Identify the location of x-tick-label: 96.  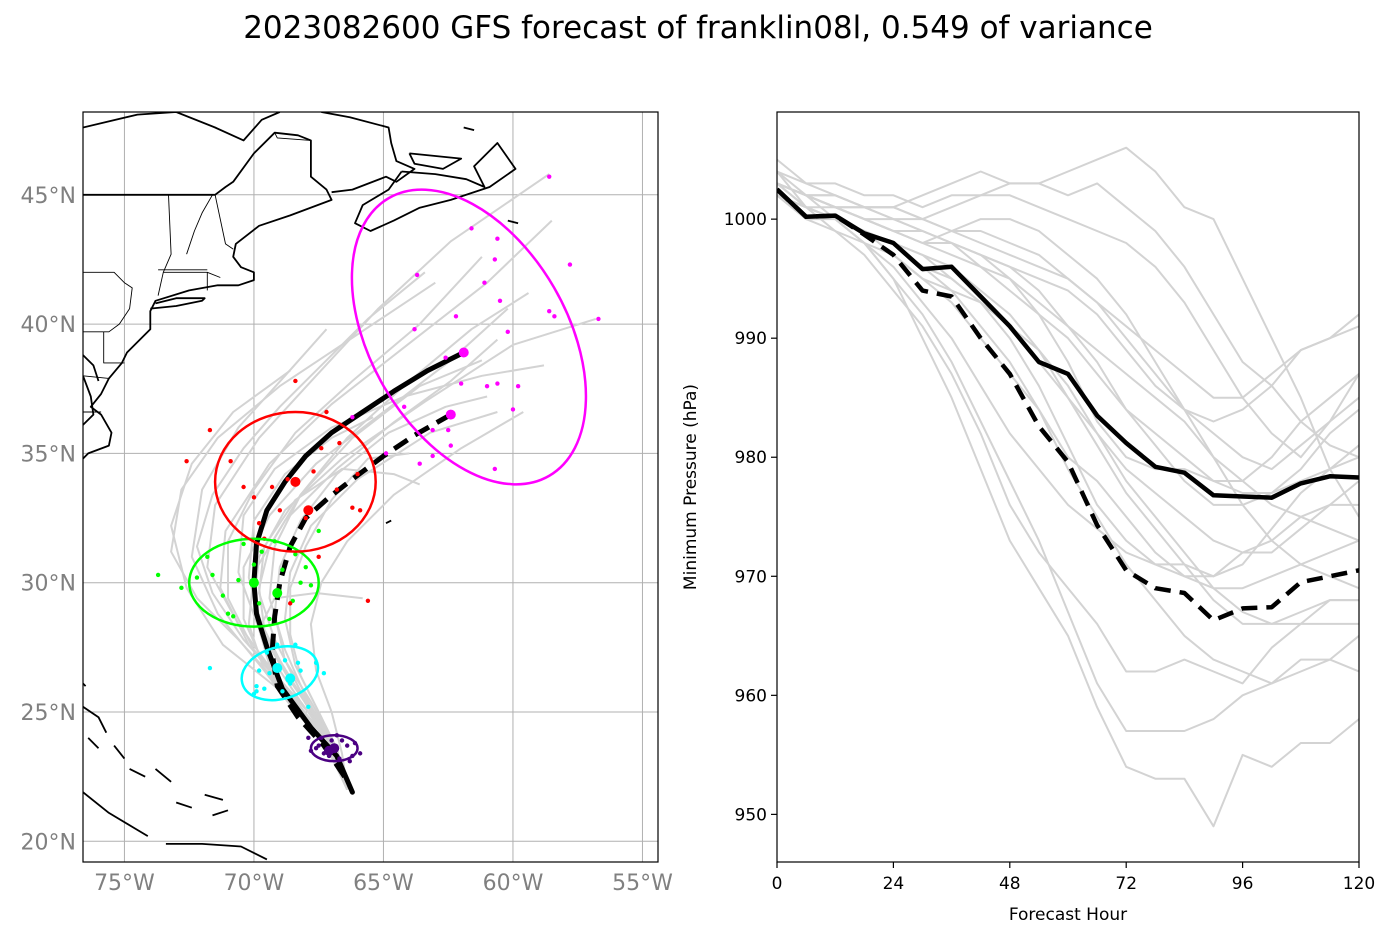
(1243, 884).